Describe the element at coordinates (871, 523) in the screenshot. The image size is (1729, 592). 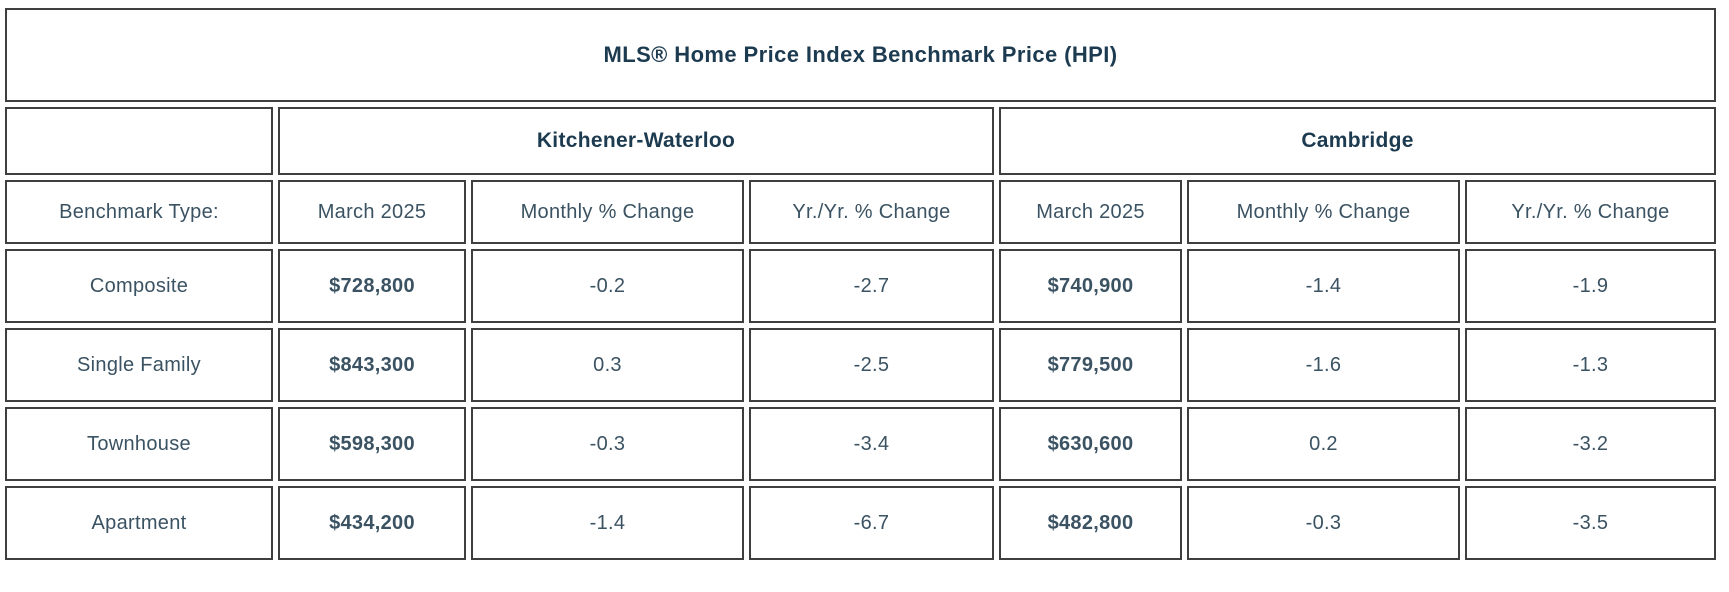
I see `yearly-change-cell: -6.7` at that location.